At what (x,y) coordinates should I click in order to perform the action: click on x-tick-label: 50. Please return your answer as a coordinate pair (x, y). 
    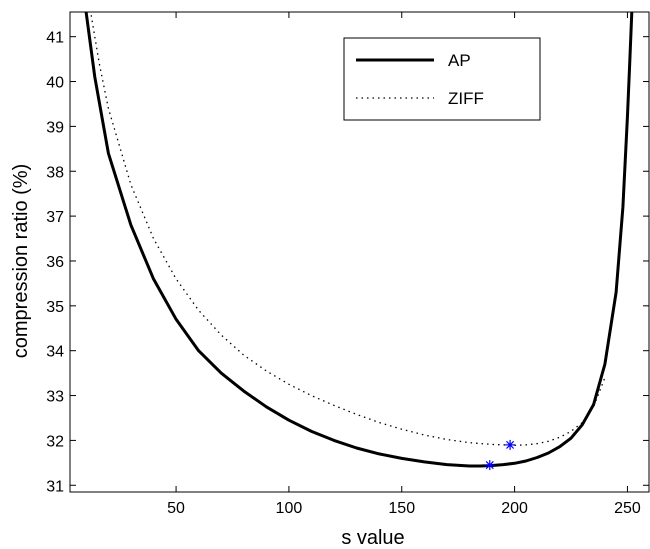
    Looking at the image, I should click on (176, 508).